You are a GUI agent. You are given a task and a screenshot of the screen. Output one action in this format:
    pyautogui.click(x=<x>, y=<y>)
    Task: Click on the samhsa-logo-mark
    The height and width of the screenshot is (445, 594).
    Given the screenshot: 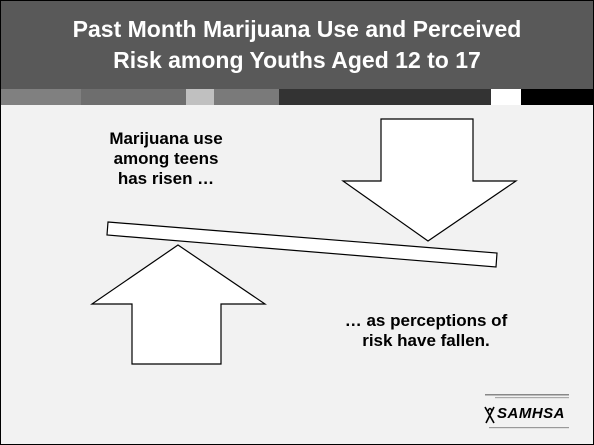 What is the action you would take?
    pyautogui.click(x=489, y=415)
    